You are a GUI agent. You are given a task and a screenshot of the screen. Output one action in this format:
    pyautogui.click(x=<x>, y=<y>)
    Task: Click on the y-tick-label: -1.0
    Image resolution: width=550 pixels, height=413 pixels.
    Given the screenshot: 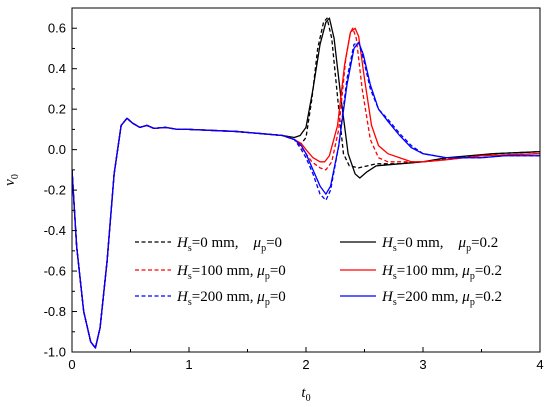 What is the action you would take?
    pyautogui.click(x=55, y=352)
    